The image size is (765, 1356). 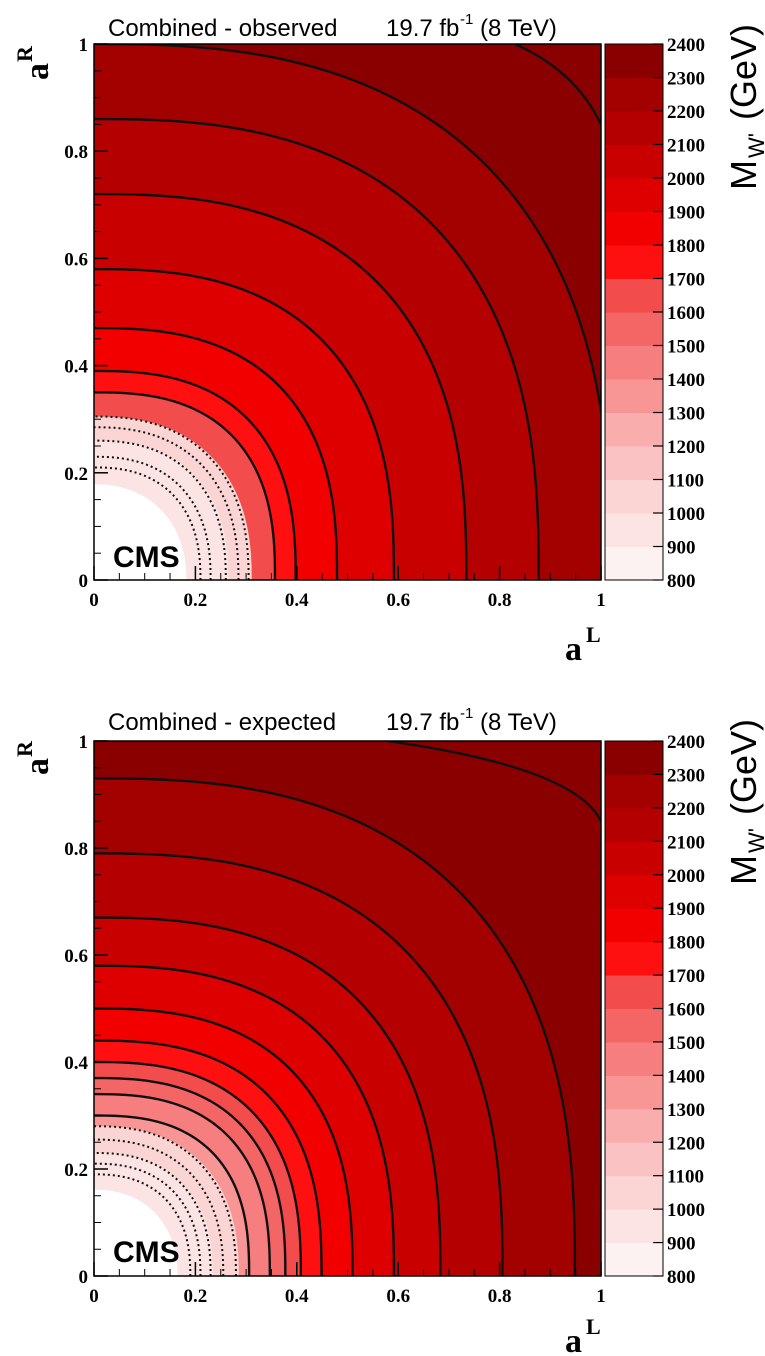 What do you see at coordinates (686, 943) in the screenshot?
I see `z-tick-label: 1800` at bounding box center [686, 943].